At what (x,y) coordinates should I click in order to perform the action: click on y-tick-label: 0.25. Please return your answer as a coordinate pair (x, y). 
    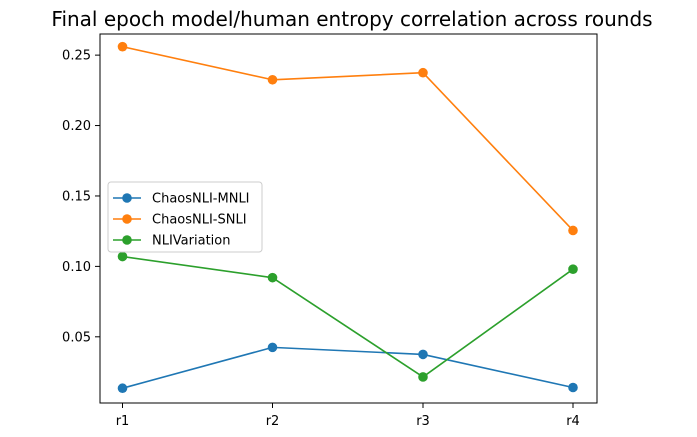
    Looking at the image, I should click on (76, 56).